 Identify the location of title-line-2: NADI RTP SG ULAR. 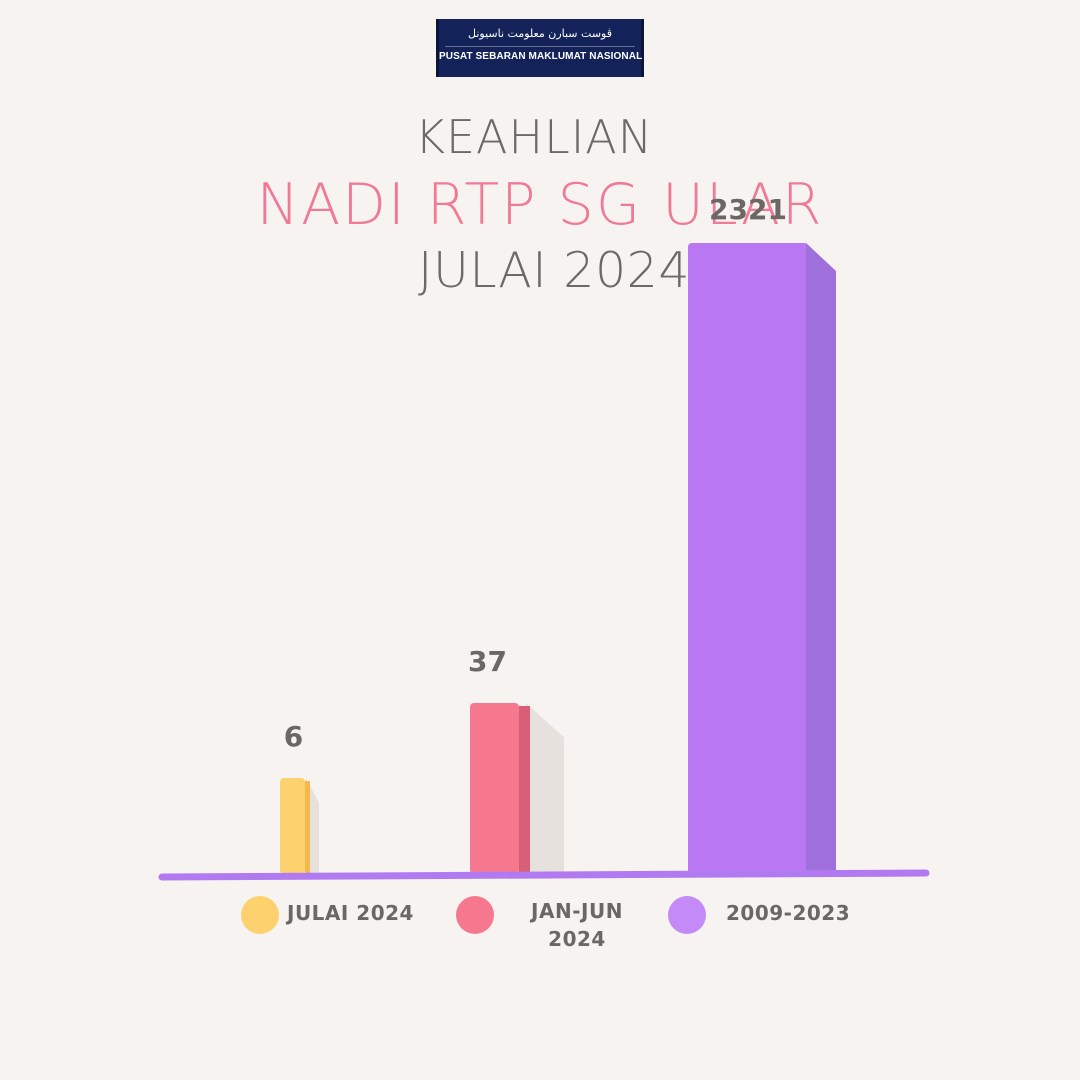
(540, 205).